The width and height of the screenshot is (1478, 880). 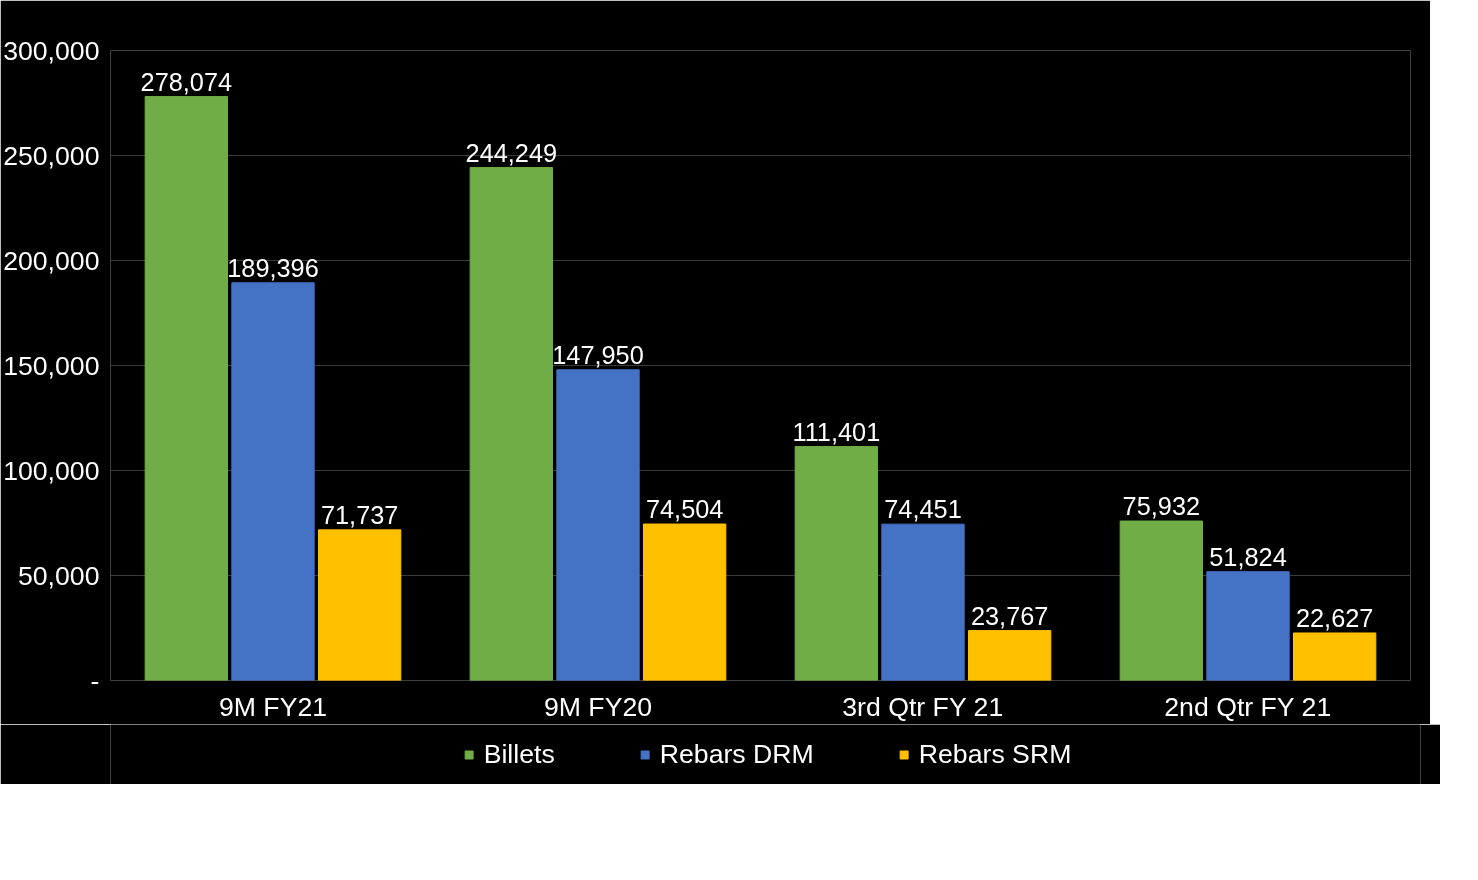 I want to click on data-label: 278,074, so click(x=186, y=81).